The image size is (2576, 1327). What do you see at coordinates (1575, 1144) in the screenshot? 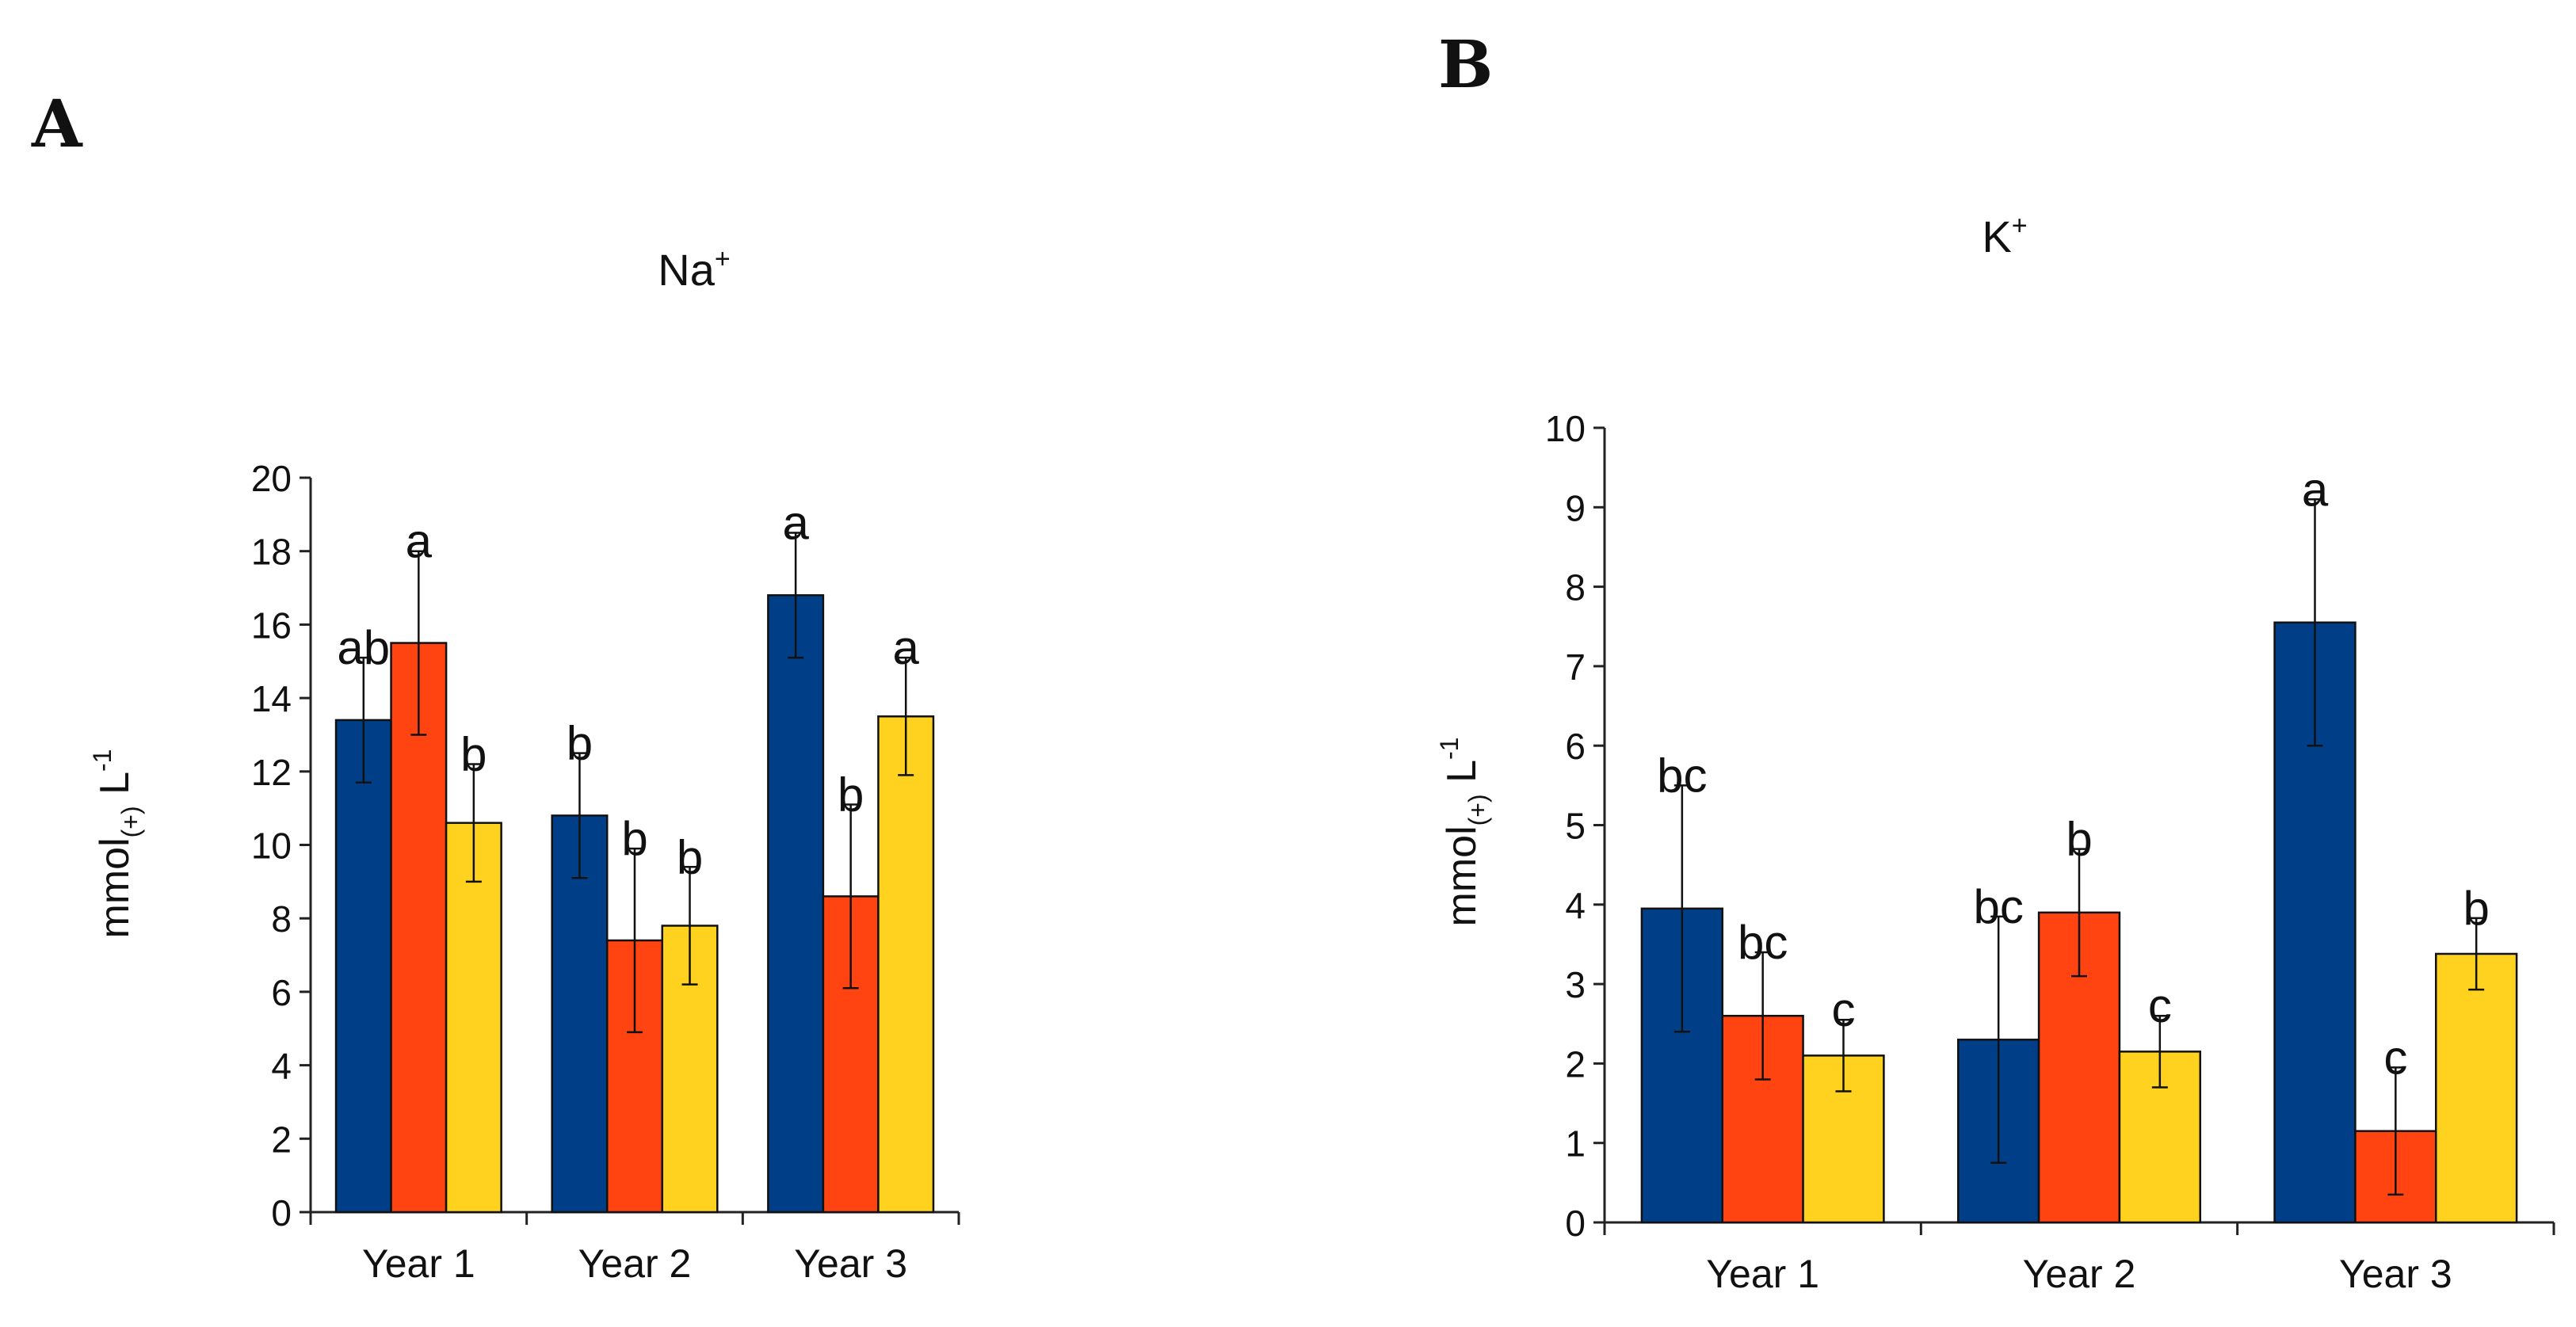
I see `y-tick-label: 1` at bounding box center [1575, 1144].